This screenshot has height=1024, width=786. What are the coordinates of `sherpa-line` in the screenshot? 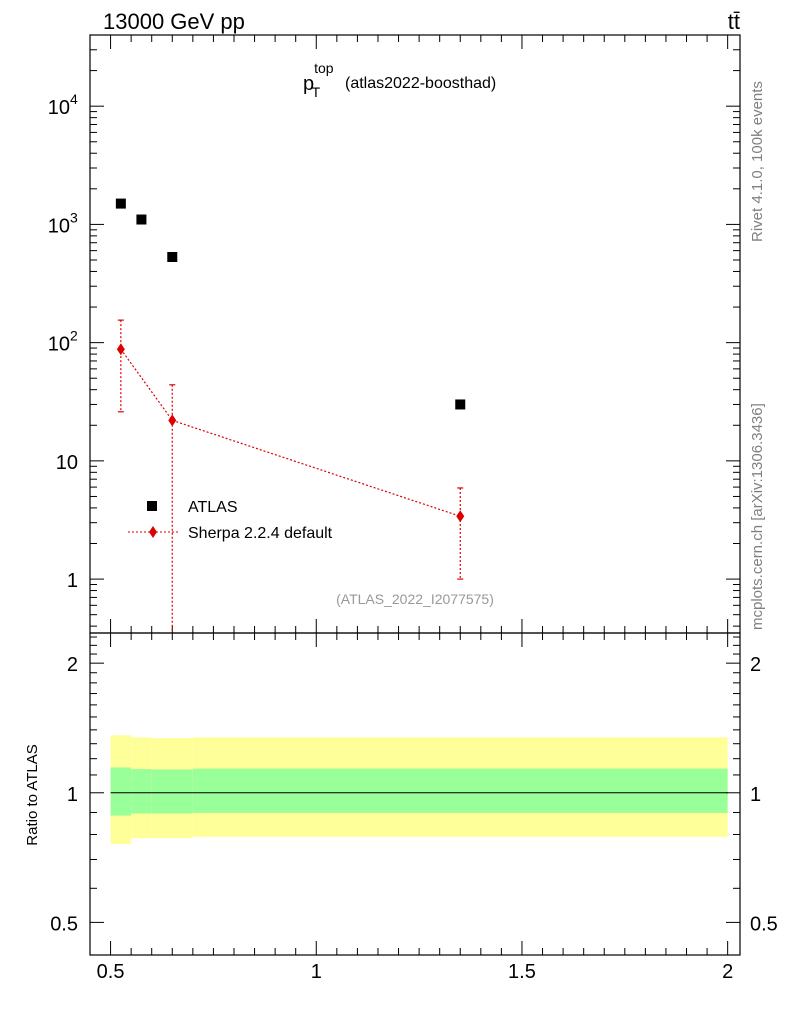 It's located at (290, 432).